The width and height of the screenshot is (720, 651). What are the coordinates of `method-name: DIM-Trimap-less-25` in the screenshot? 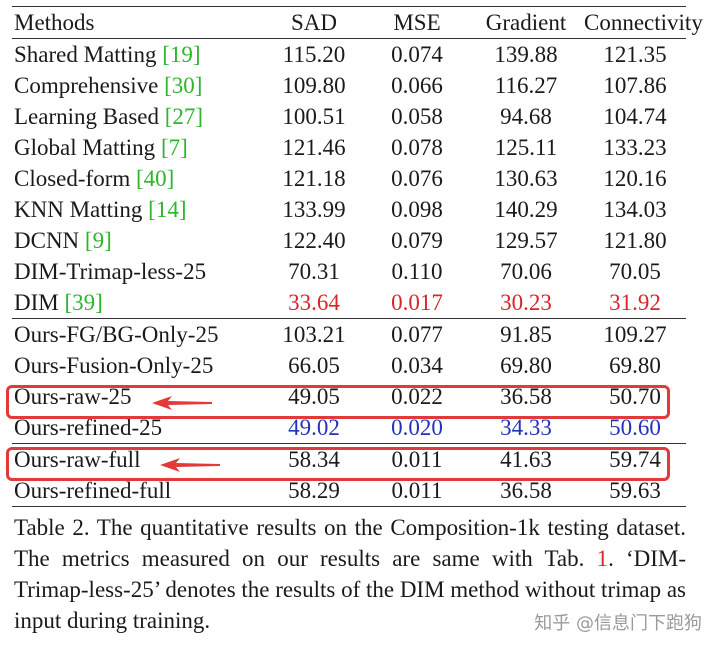 It's located at (110, 271).